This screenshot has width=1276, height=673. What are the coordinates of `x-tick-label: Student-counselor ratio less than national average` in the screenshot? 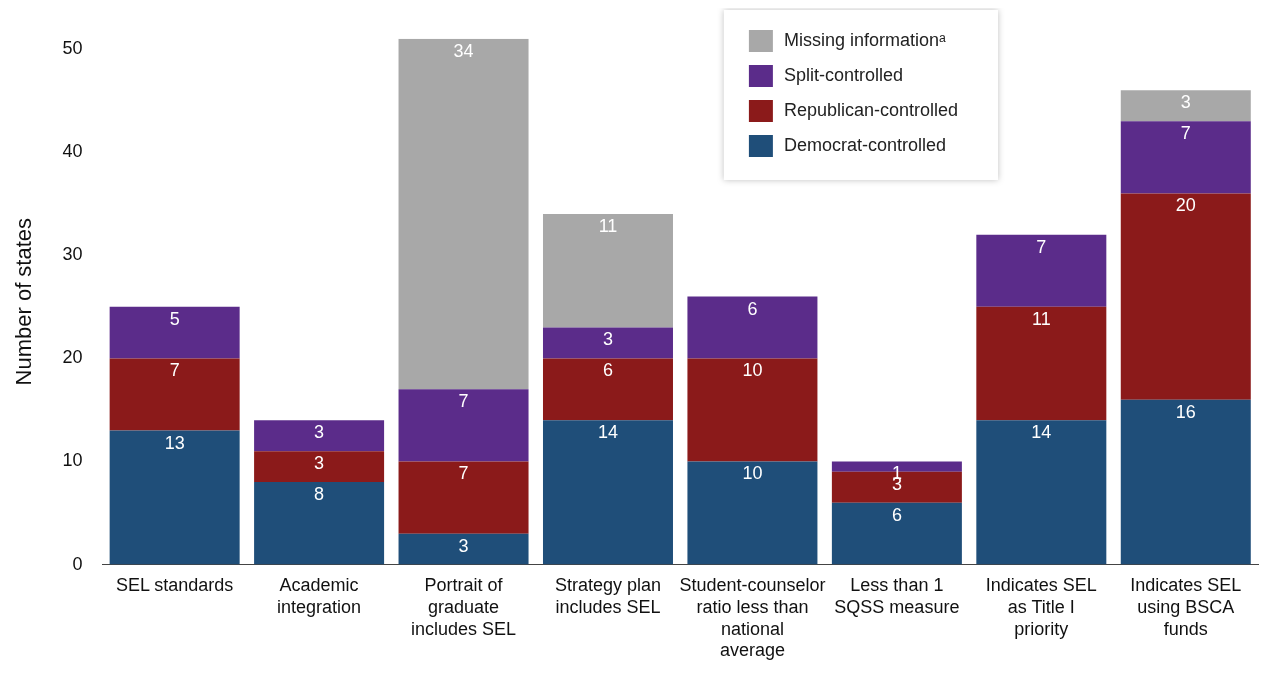 It's located at (752, 618).